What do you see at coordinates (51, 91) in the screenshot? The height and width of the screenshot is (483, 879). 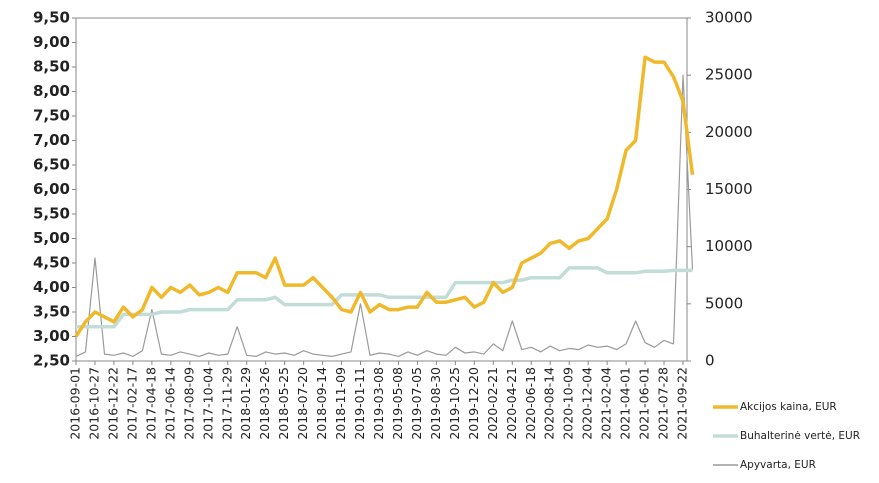 I see `y-tick-label: 8,00` at bounding box center [51, 91].